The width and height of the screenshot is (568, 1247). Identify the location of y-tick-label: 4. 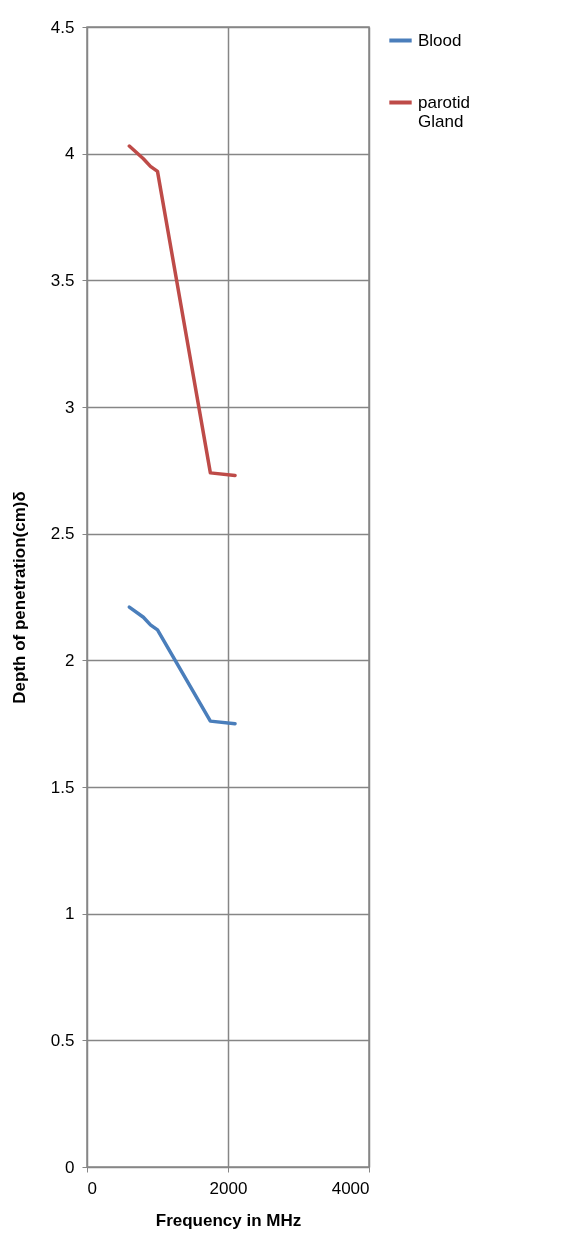
(70, 154).